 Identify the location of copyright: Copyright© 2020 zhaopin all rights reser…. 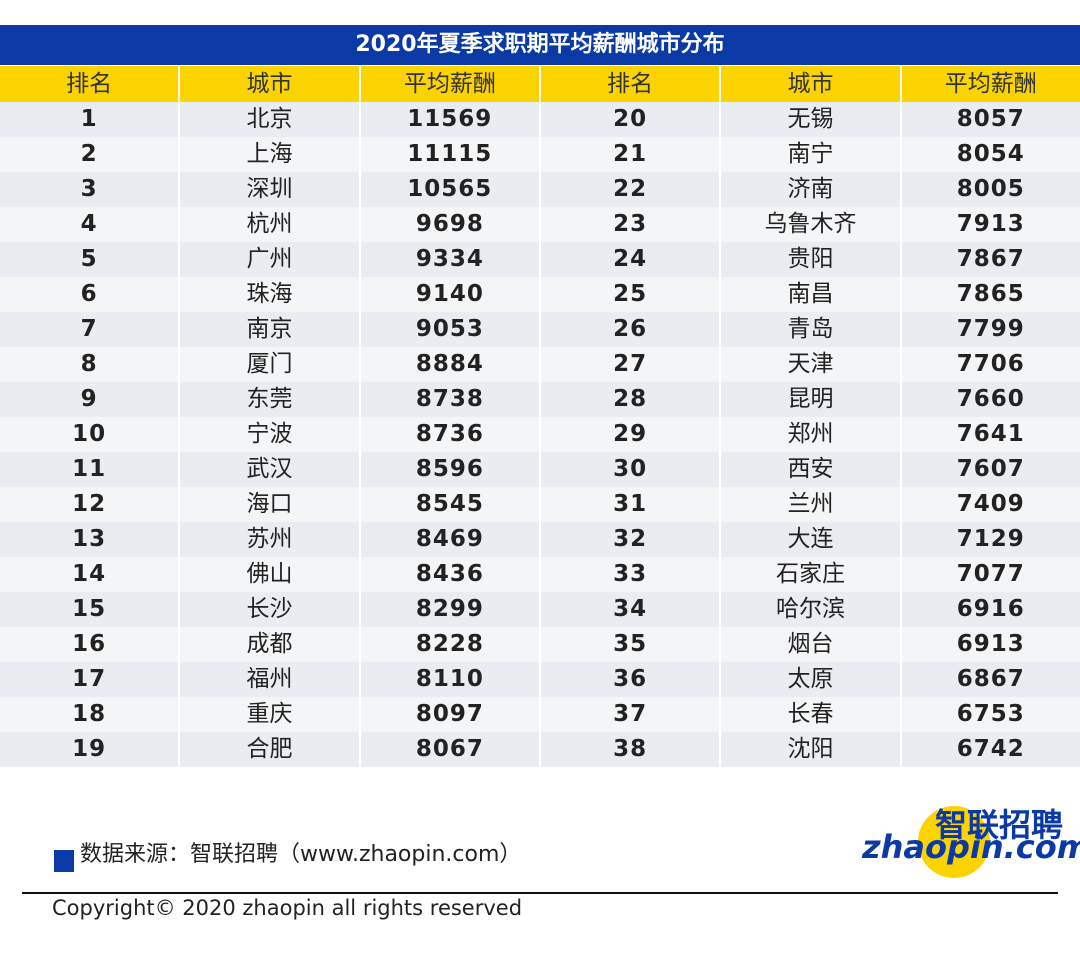
(287, 908).